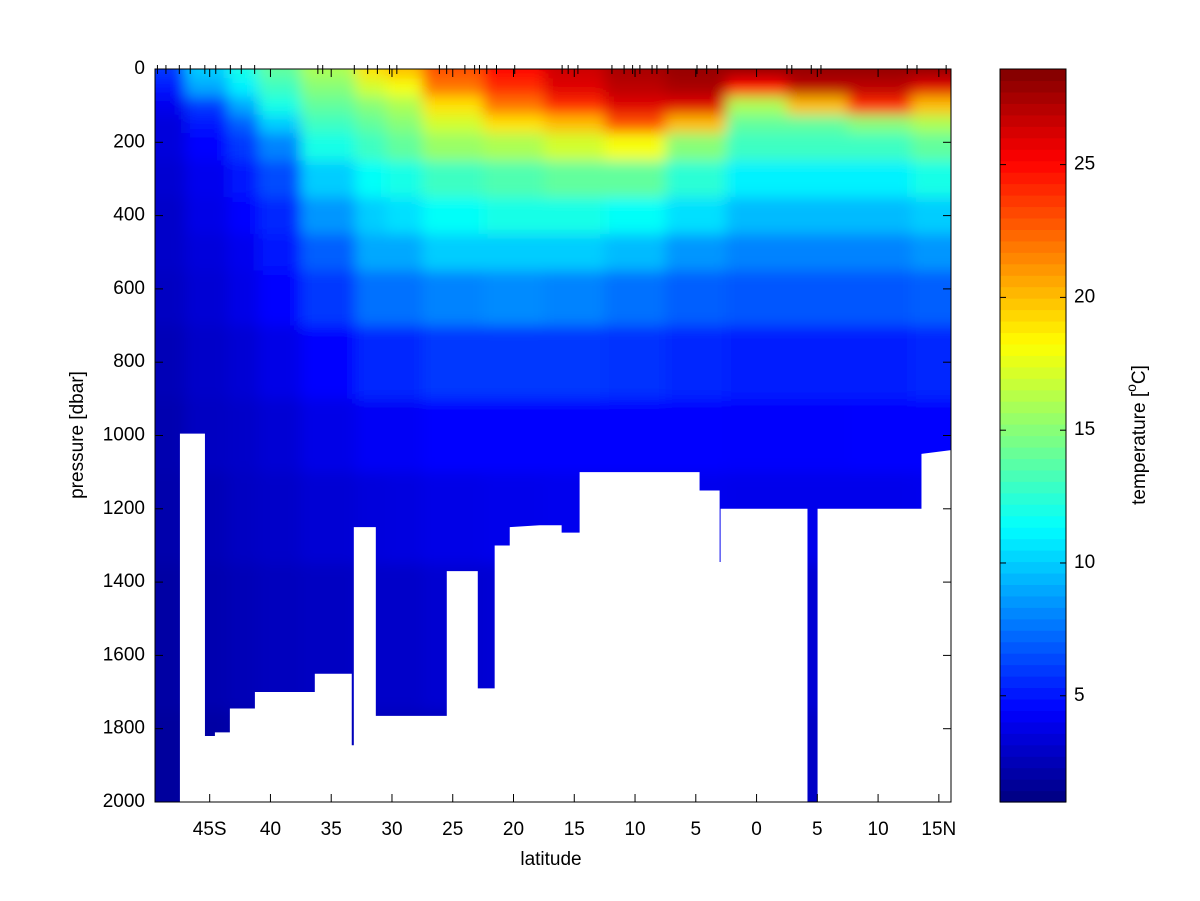 Image resolution: width=1200 pixels, height=901 pixels. Describe the element at coordinates (1079, 695) in the screenshot. I see `colorbar-tick-label: 5` at that location.